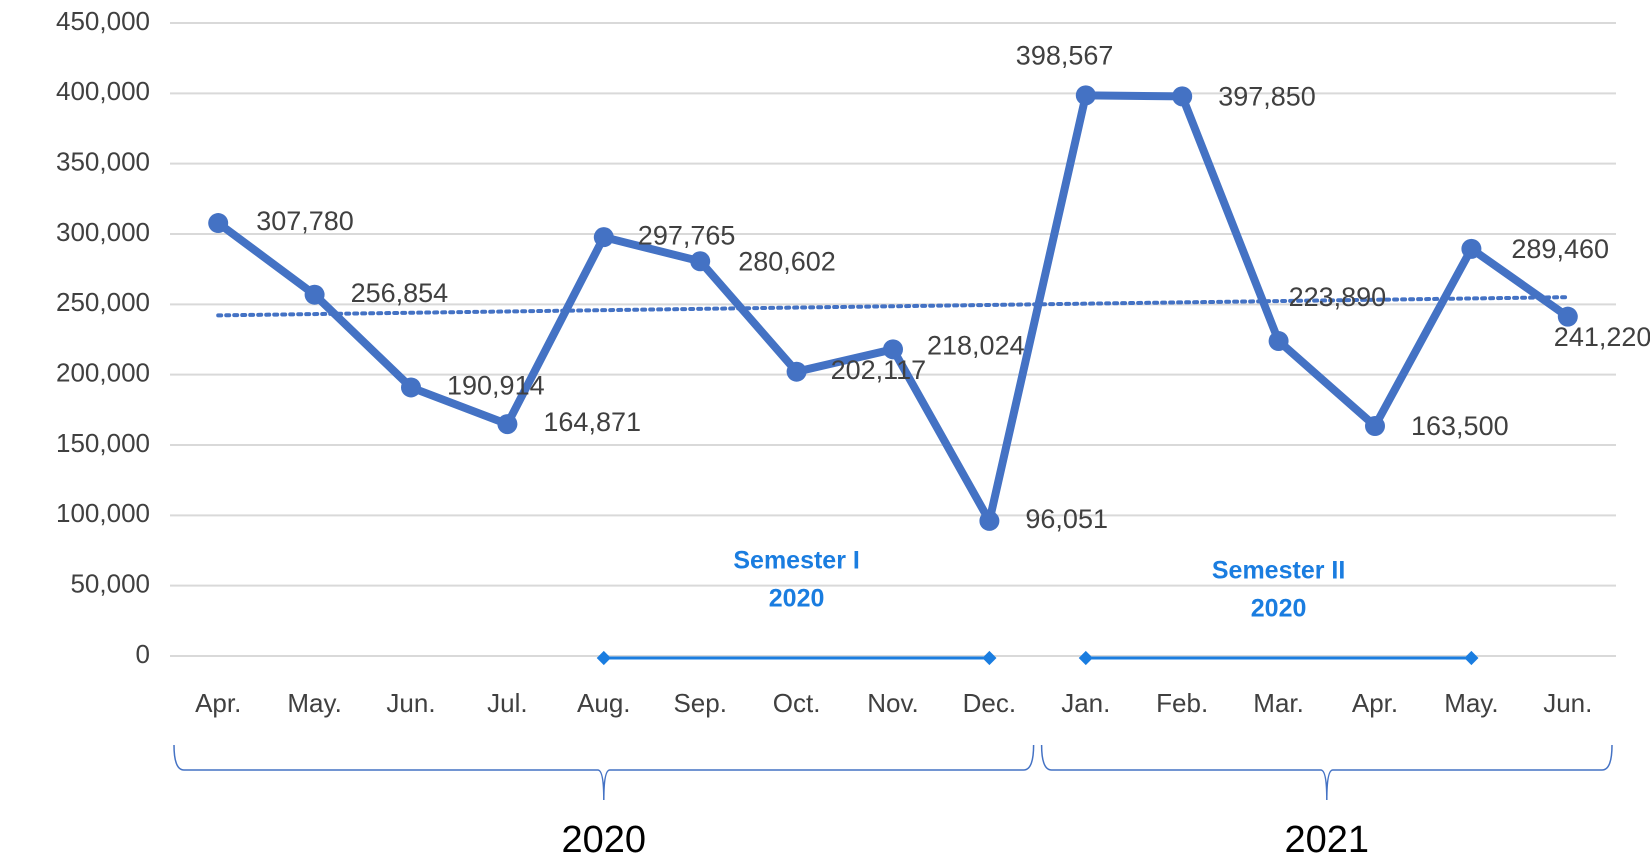 The height and width of the screenshot is (868, 1650). Describe the element at coordinates (700, 703) in the screenshot. I see `x-tick-label: Sep.` at that location.